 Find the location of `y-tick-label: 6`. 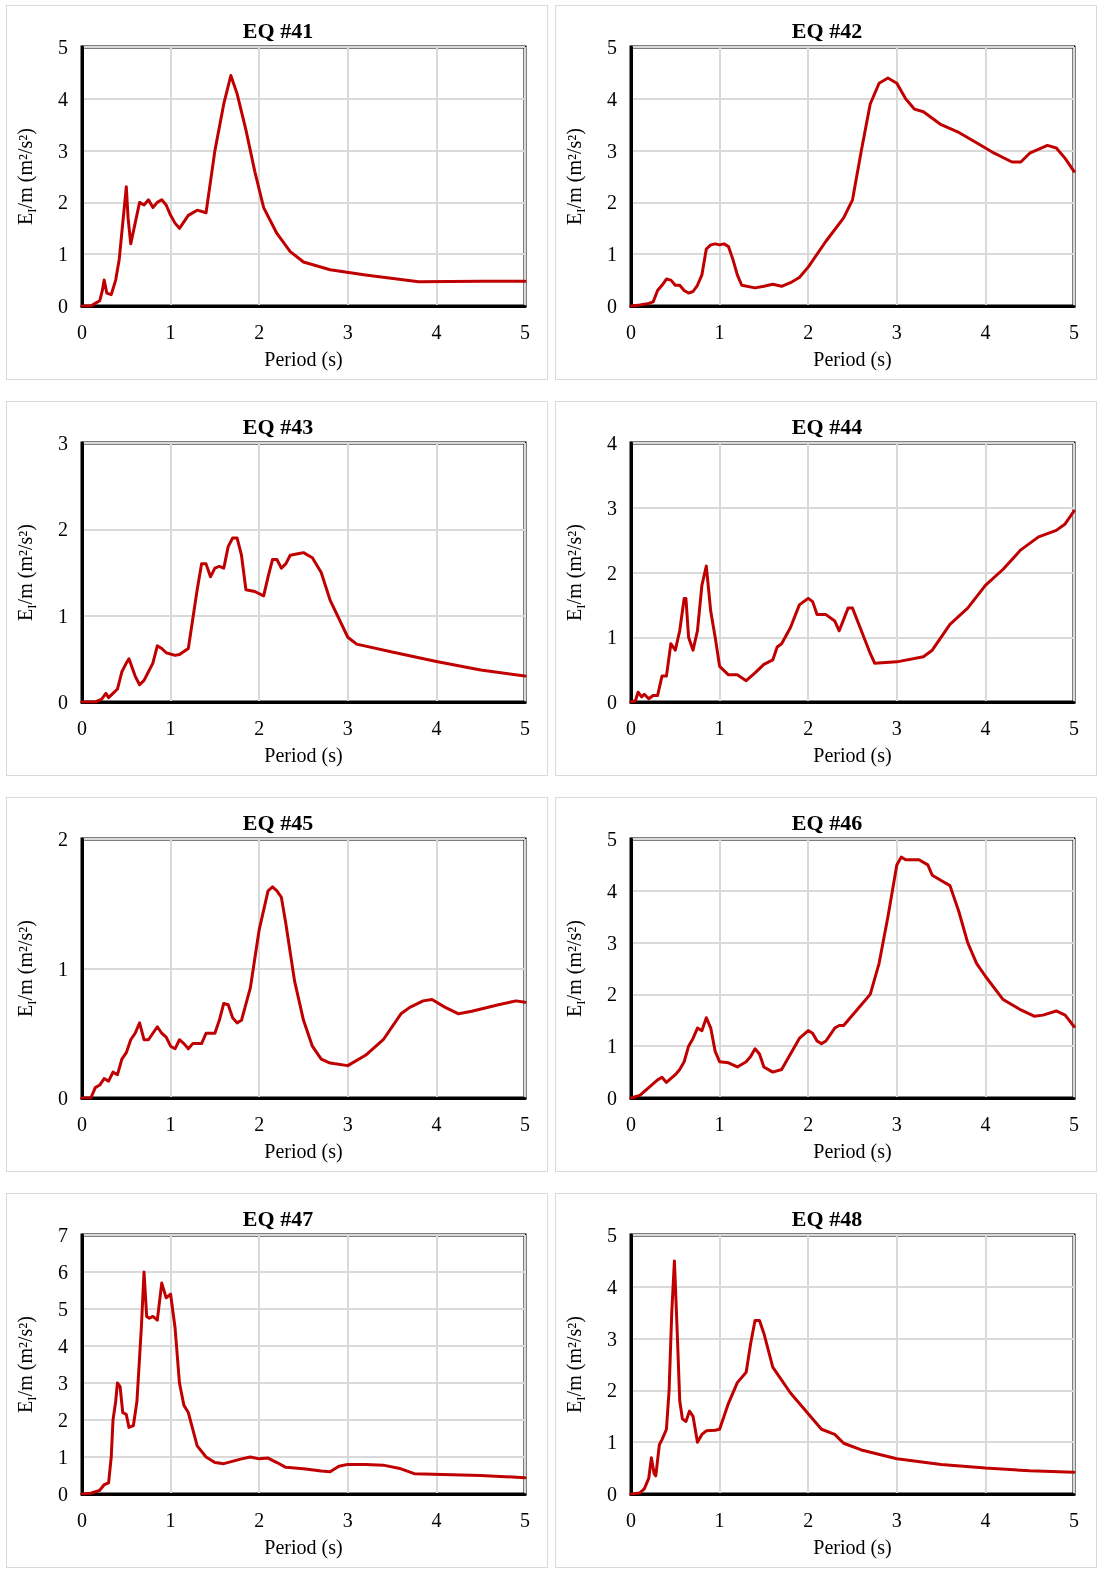

y-tick-label: 6 is located at coordinates (63, 1272).